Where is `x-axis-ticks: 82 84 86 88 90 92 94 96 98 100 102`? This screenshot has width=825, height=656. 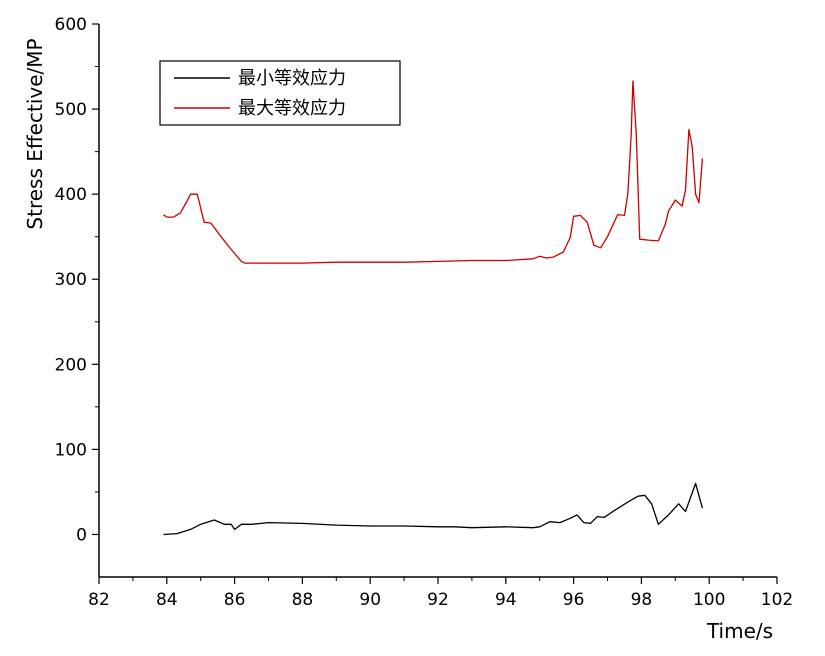 x-axis-ticks: 82 84 86 88 90 92 94 96 98 100 102 is located at coordinates (440, 593).